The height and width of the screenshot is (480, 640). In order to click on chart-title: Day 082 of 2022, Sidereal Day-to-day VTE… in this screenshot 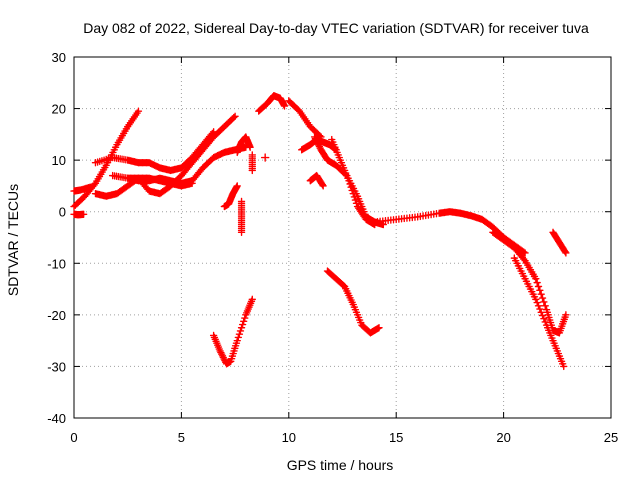, I will do `click(336, 28)`.